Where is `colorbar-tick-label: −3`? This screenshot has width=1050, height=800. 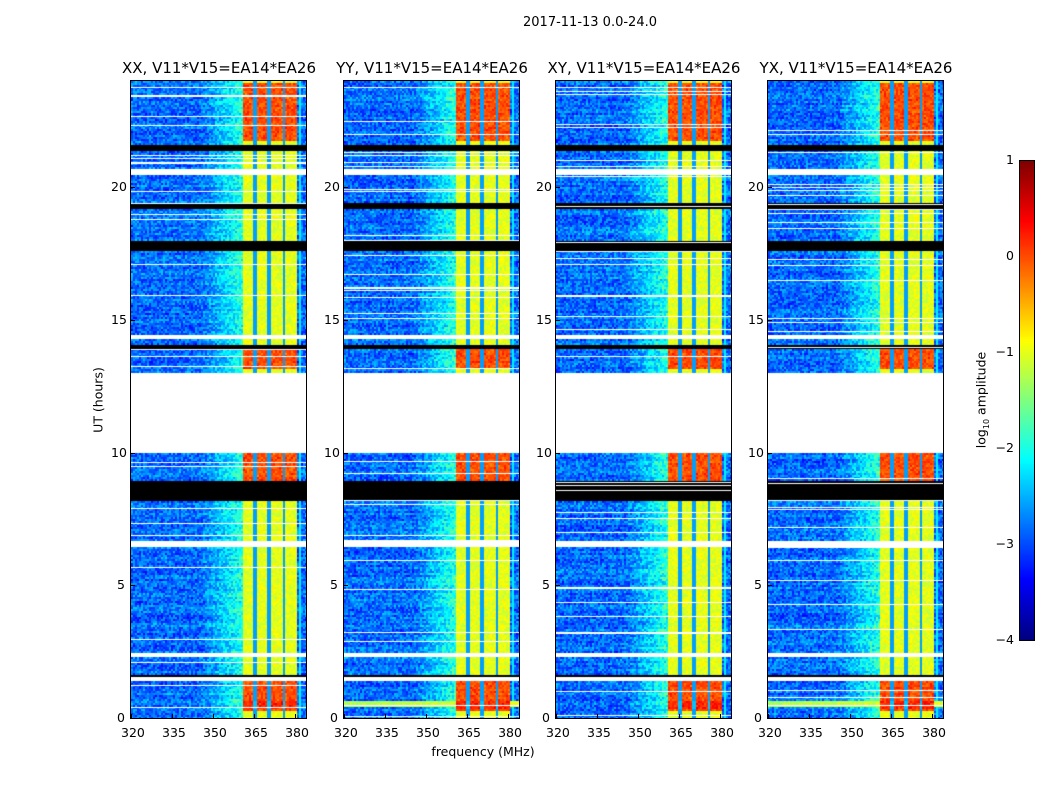 colorbar-tick-label: −3 is located at coordinates (1004, 543).